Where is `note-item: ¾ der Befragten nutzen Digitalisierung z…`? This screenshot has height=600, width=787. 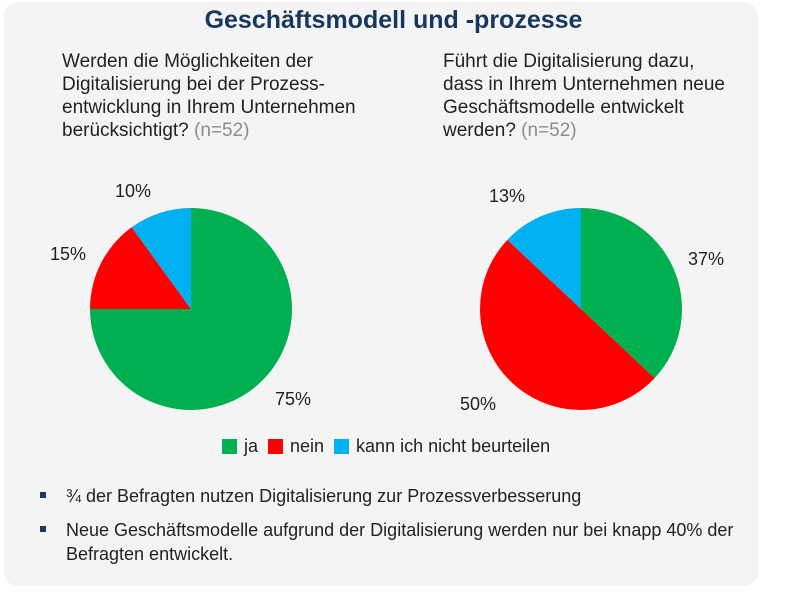 note-item: ¾ der Befragten nutzen Digitalisierung z… is located at coordinates (390, 496).